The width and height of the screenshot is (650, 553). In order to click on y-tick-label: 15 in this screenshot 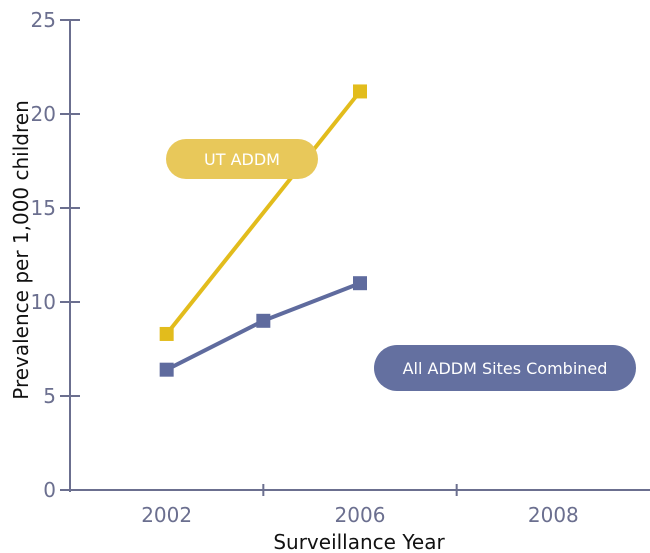, I will do `click(43, 208)`.